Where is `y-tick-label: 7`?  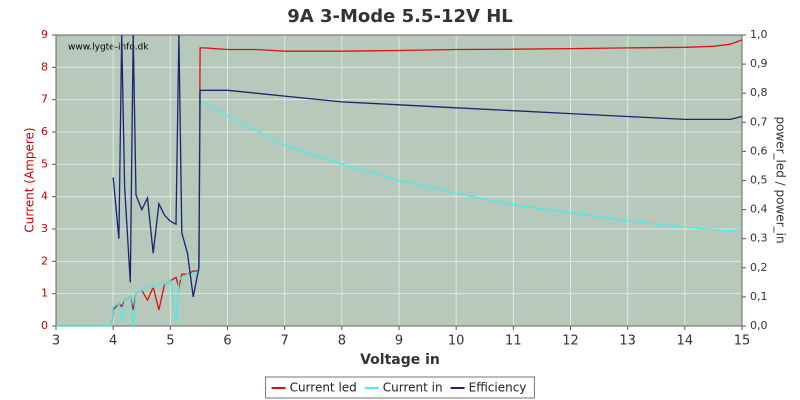 y-tick-label: 7 is located at coordinates (44, 99).